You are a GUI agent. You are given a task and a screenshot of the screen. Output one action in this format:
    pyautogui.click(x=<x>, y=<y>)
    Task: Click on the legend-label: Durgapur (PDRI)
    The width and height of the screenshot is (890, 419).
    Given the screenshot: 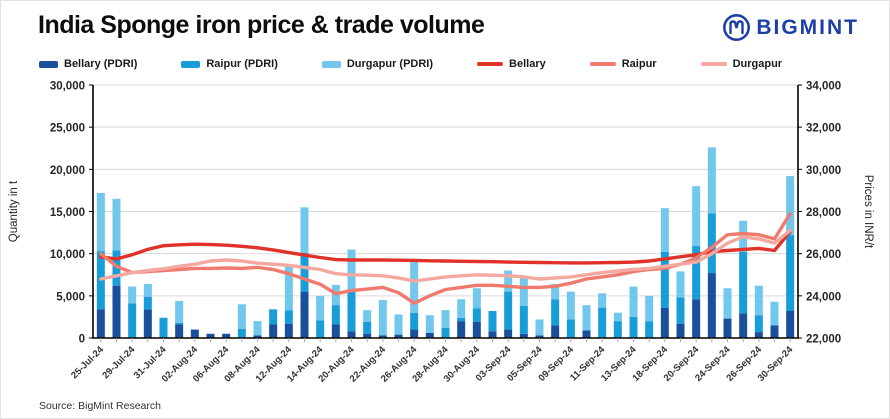 What is the action you would take?
    pyautogui.click(x=390, y=64)
    